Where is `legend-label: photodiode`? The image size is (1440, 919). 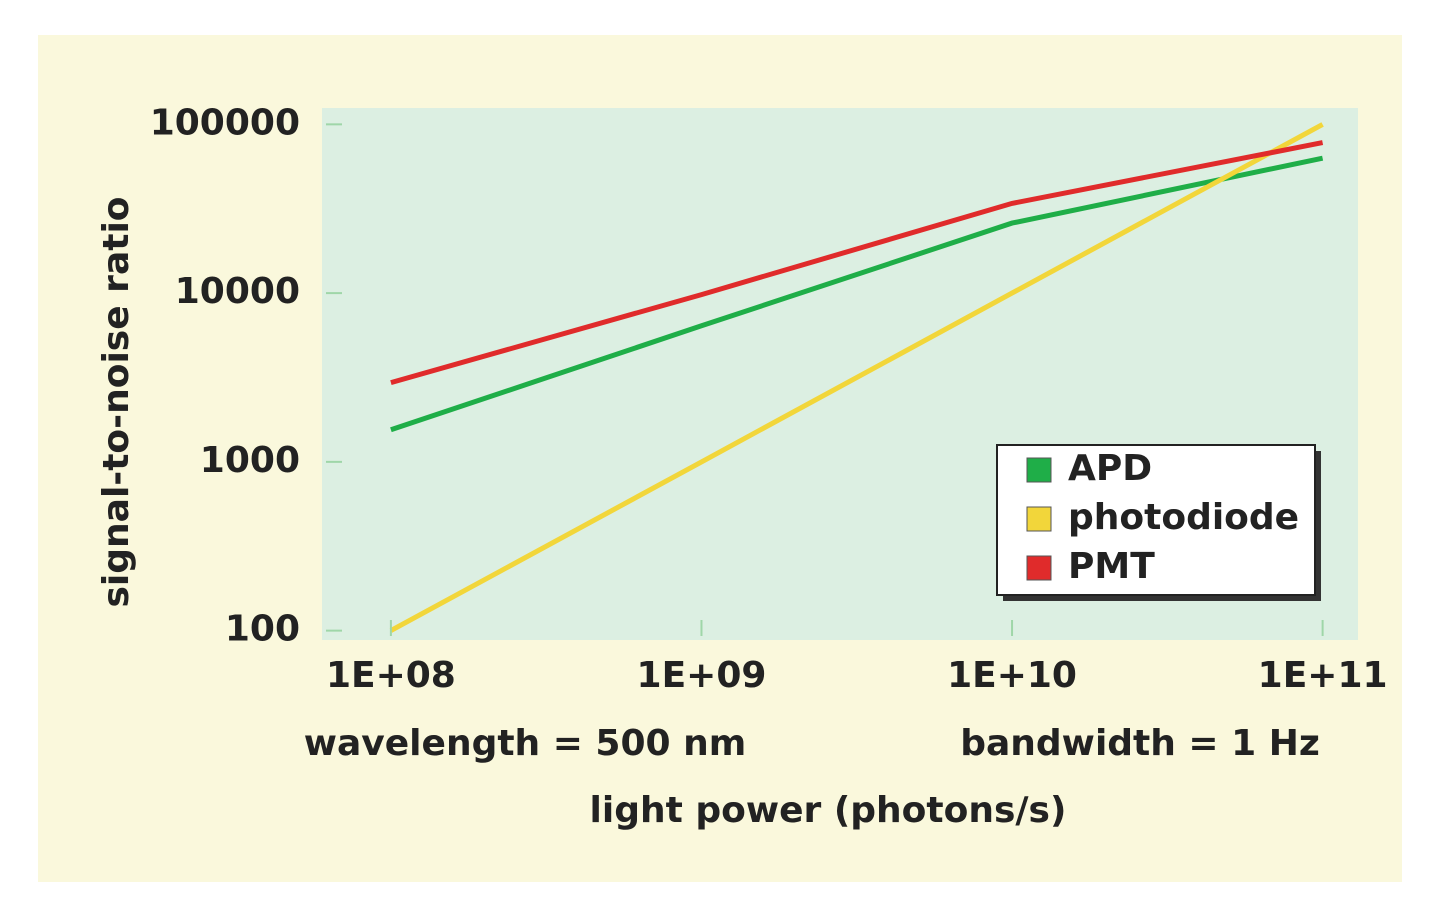
legend-label: photodiode is located at coordinates (1183, 517).